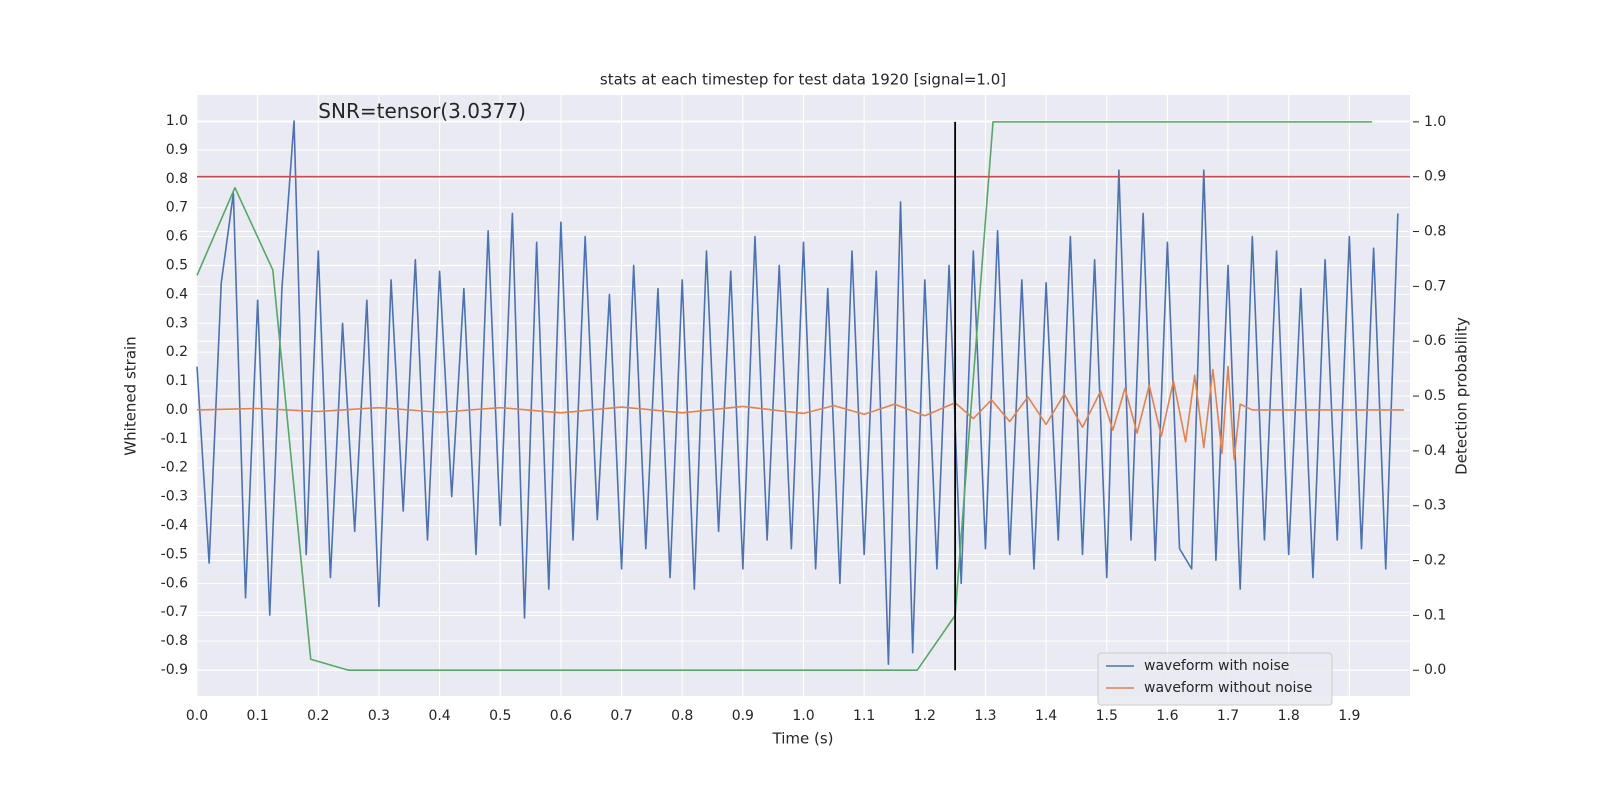 The width and height of the screenshot is (1600, 800). I want to click on y-tick-label: 0.5, so click(177, 265).